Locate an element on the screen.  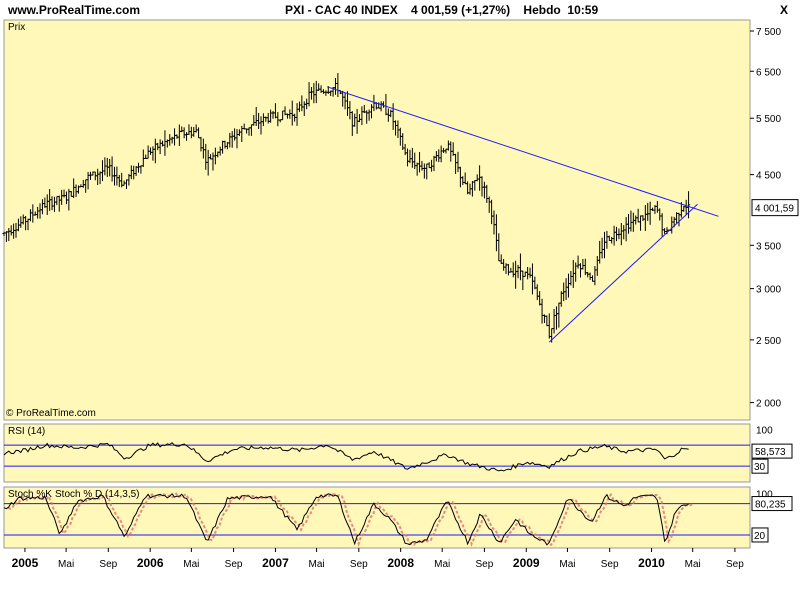
rsi-panel-label: RSI (14) is located at coordinates (26, 431).